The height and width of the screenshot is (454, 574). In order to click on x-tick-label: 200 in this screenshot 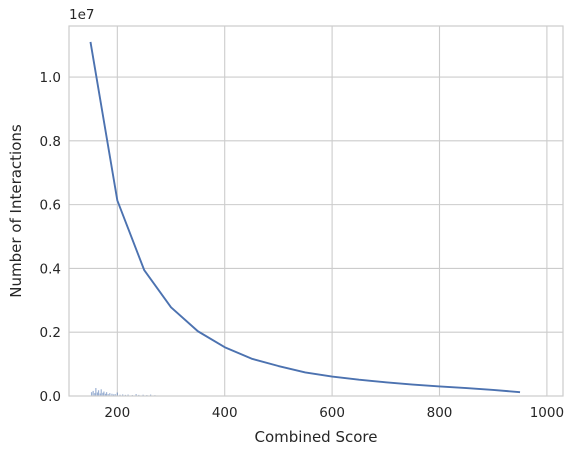, I will do `click(117, 413)`.